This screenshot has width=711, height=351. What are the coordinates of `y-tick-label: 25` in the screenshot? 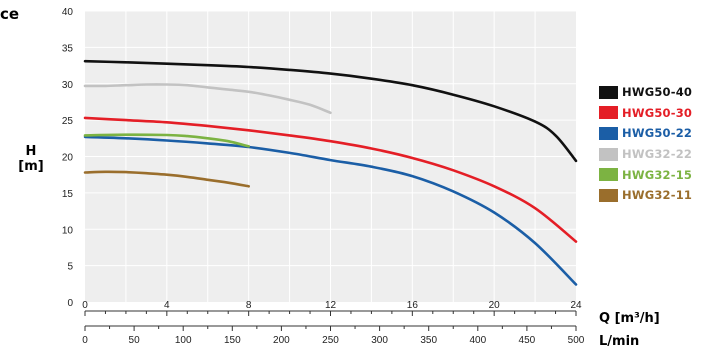 It's located at (68, 121).